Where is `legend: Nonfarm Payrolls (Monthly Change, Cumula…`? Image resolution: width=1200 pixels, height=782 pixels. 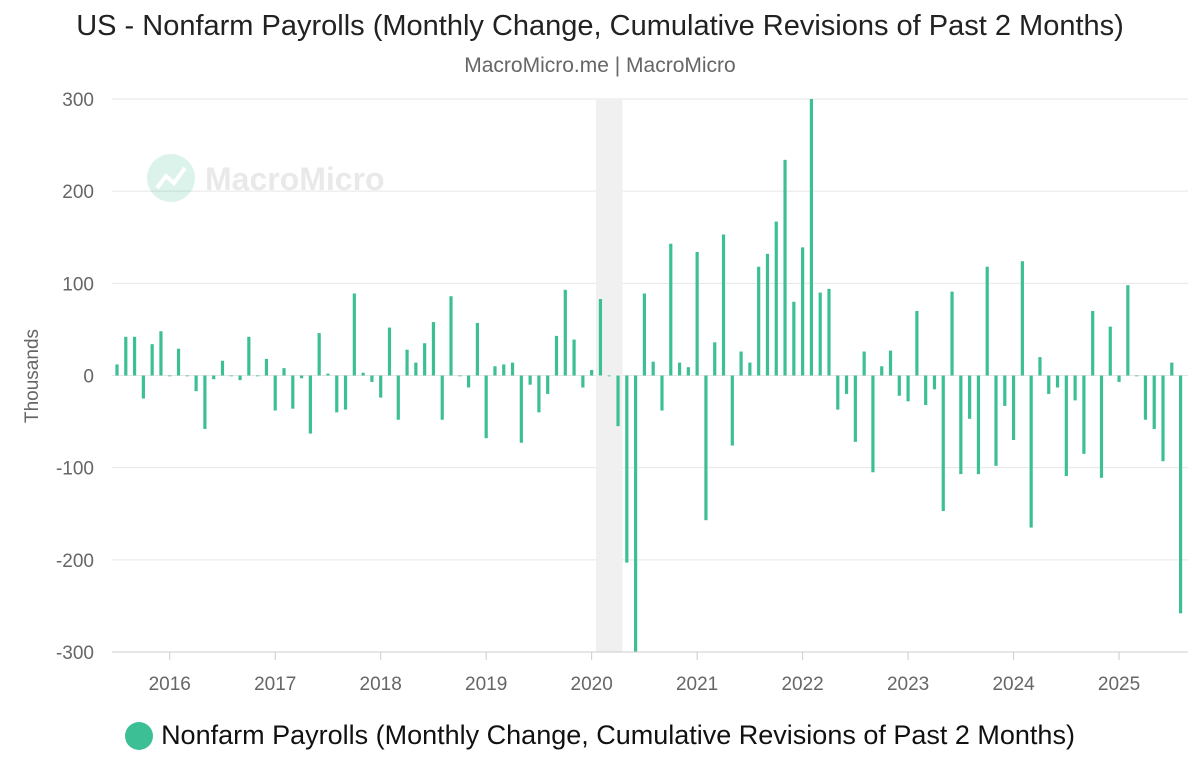
legend: Nonfarm Payrolls (Monthly Change, Cumula… is located at coordinates (600, 735).